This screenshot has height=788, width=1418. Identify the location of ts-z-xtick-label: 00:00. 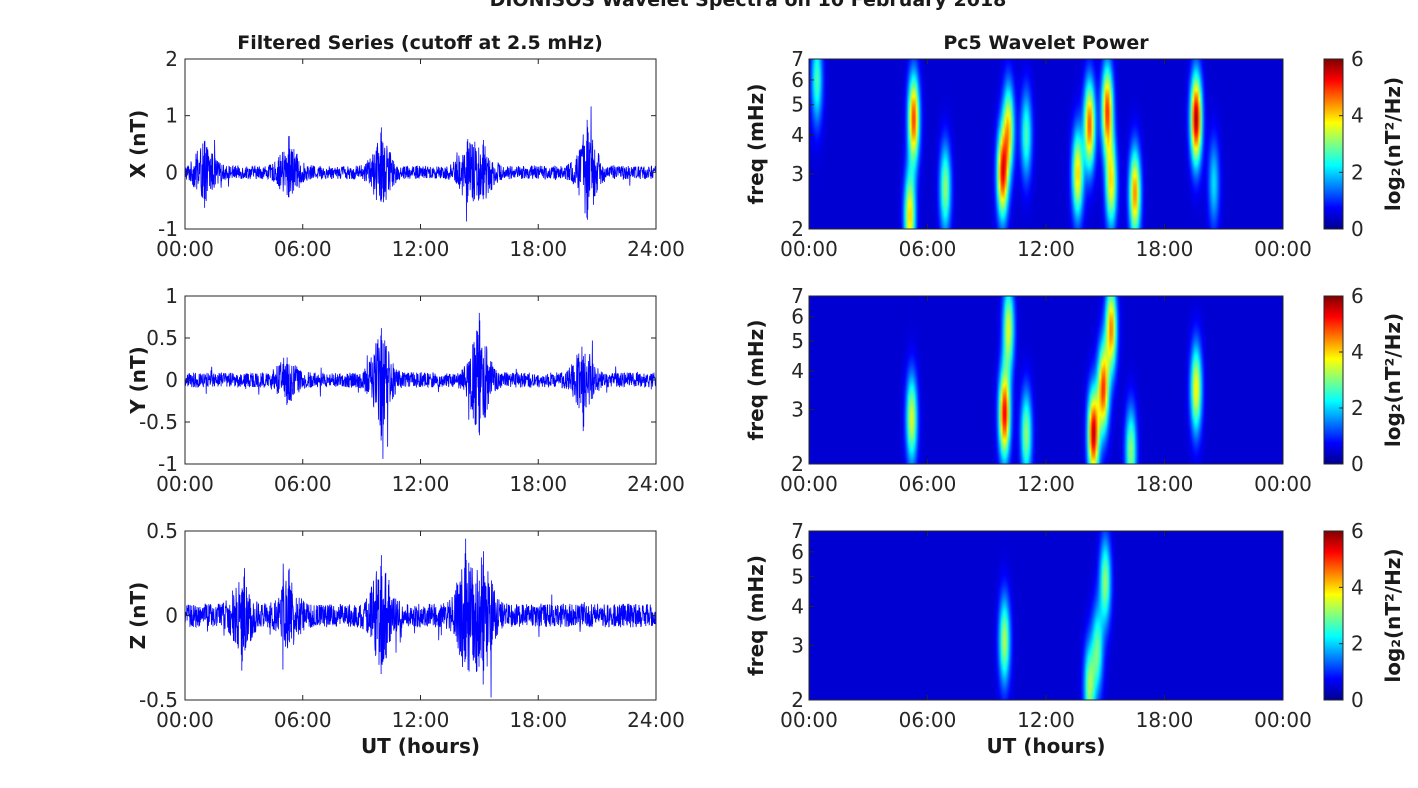
(185, 720).